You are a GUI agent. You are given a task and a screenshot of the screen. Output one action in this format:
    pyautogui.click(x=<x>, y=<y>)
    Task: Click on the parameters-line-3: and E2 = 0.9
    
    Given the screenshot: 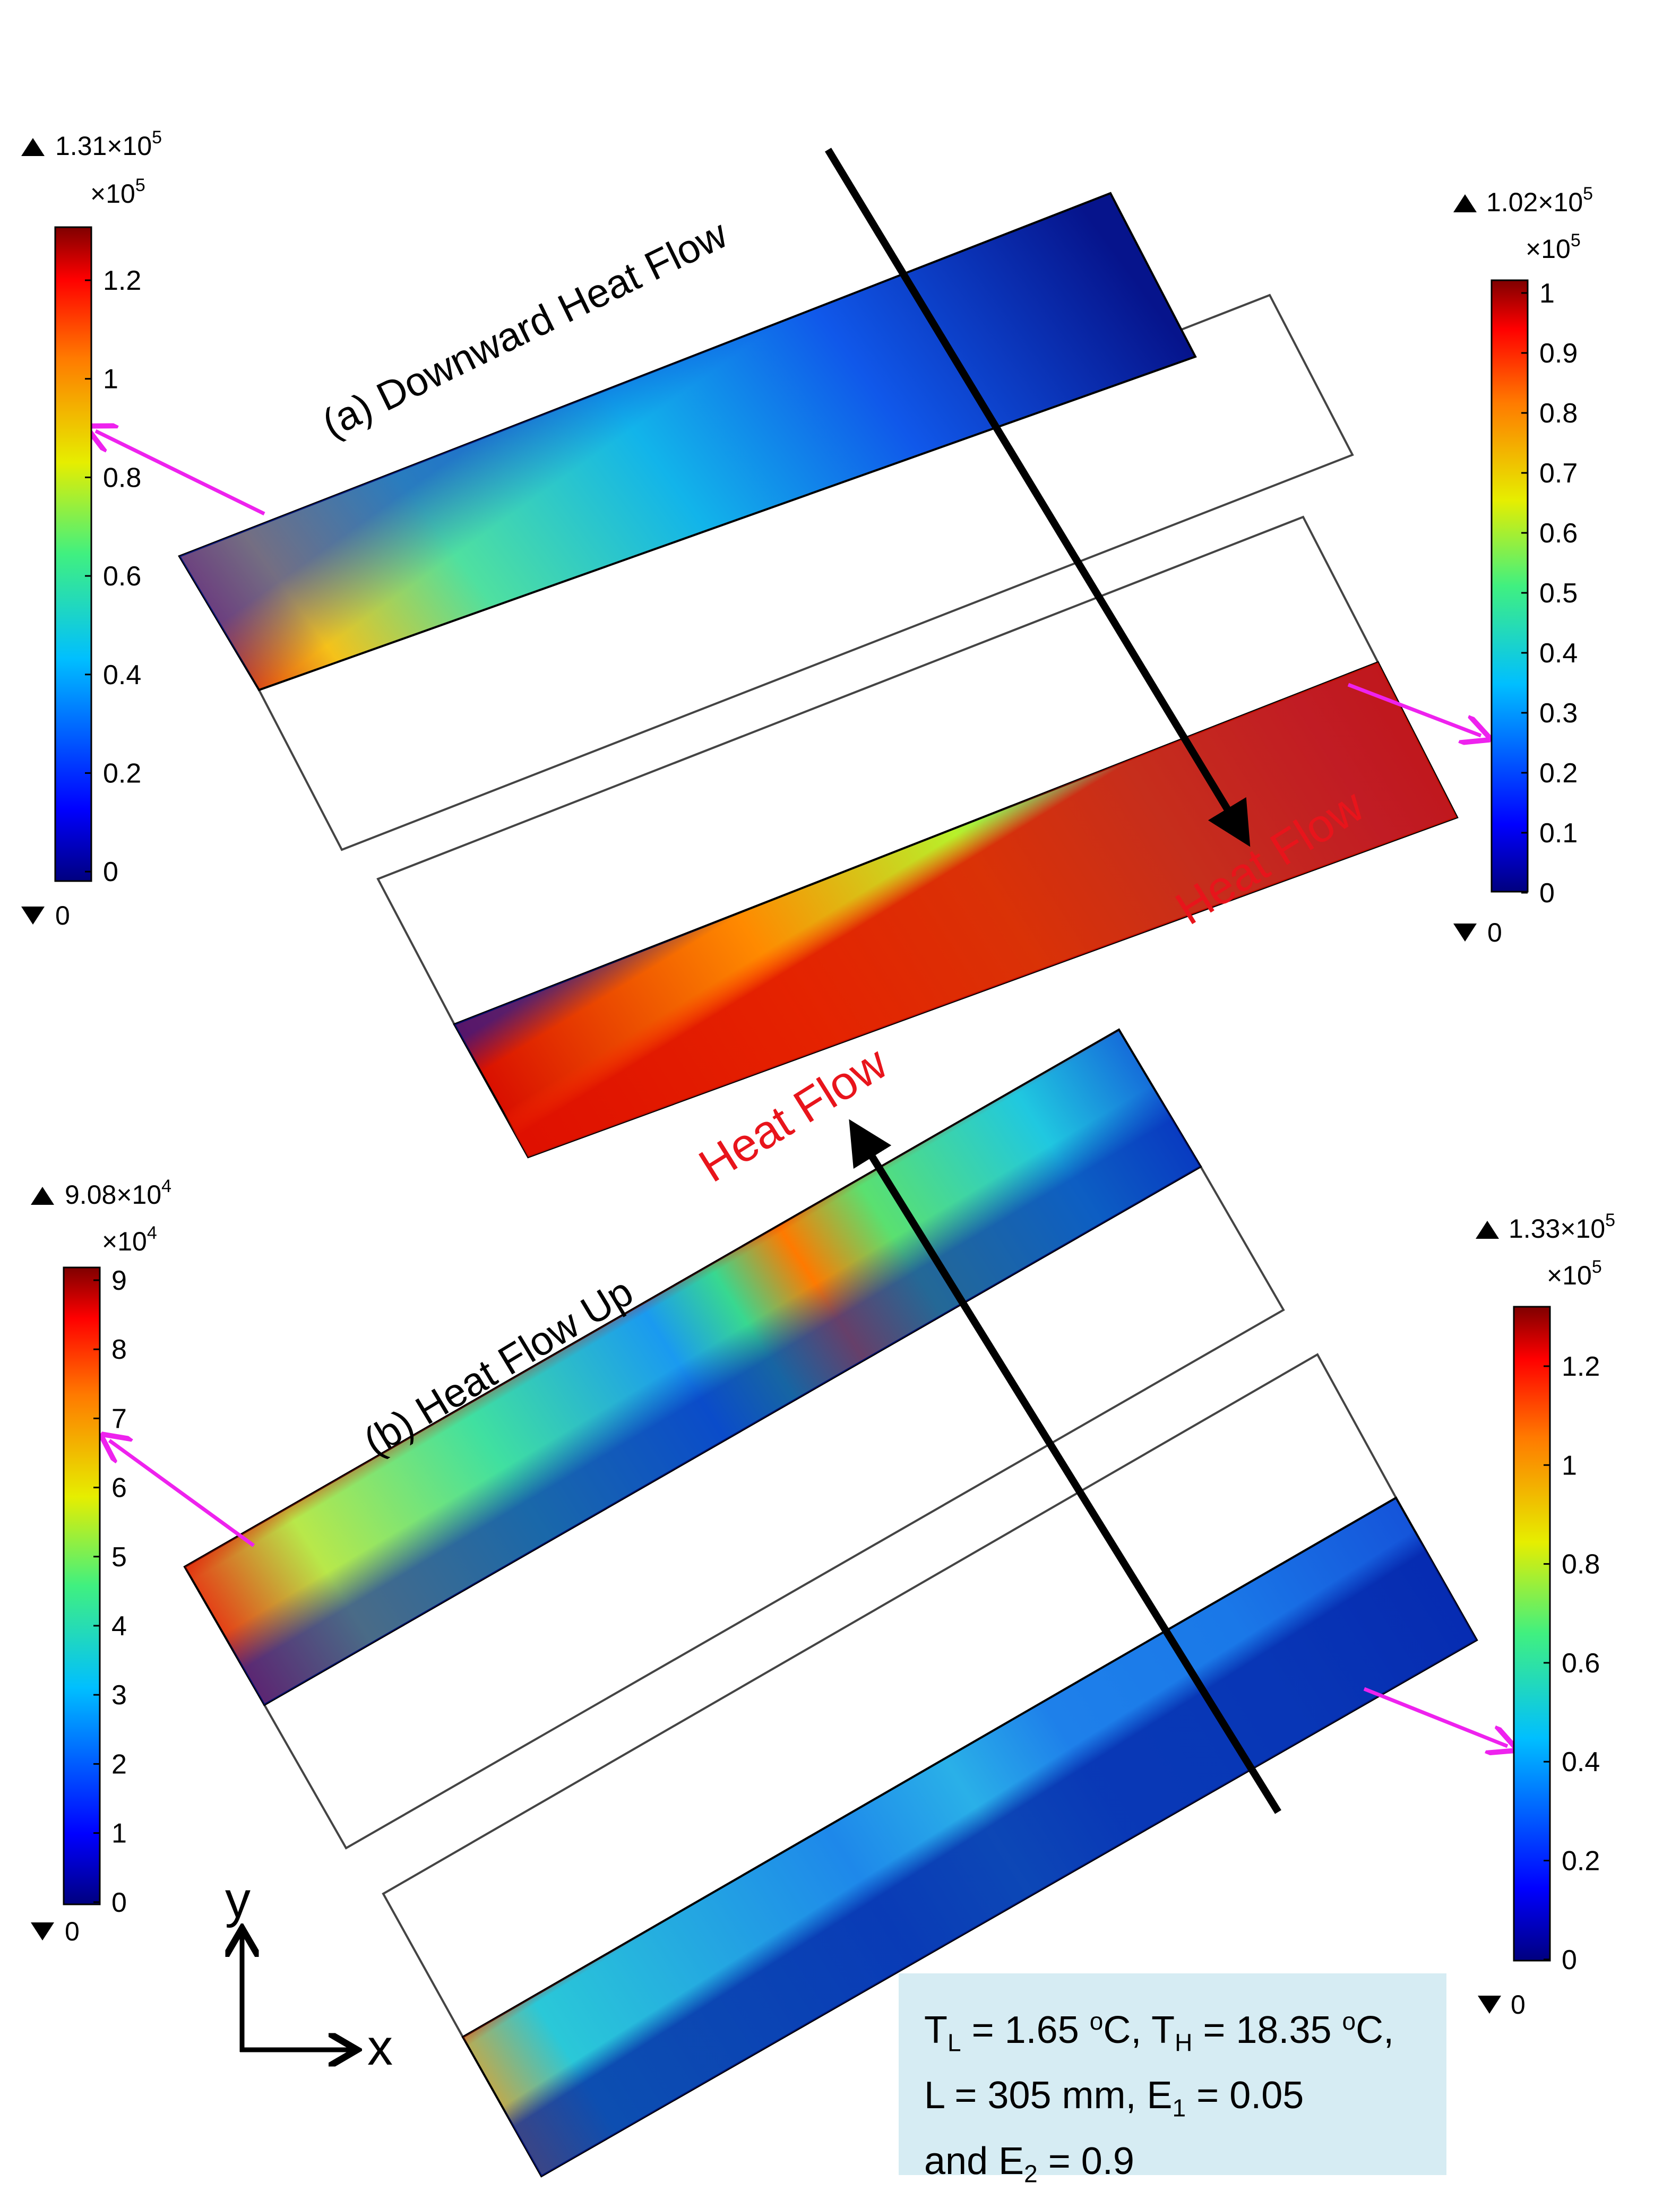 What is the action you would take?
    pyautogui.click(x=1029, y=2163)
    